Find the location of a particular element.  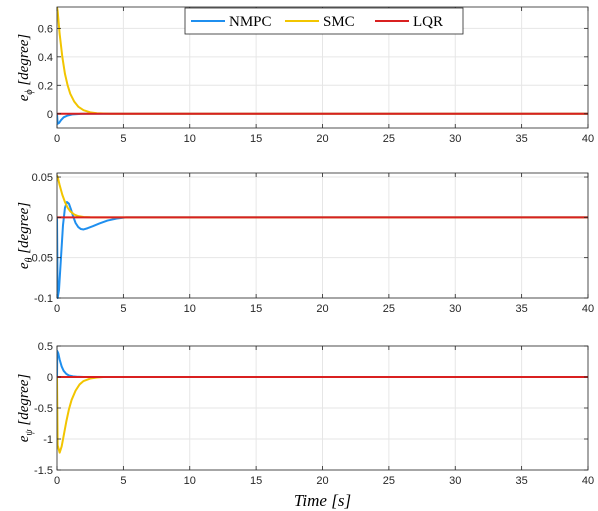

y-tick-label: 0.2 is located at coordinates (45, 86).